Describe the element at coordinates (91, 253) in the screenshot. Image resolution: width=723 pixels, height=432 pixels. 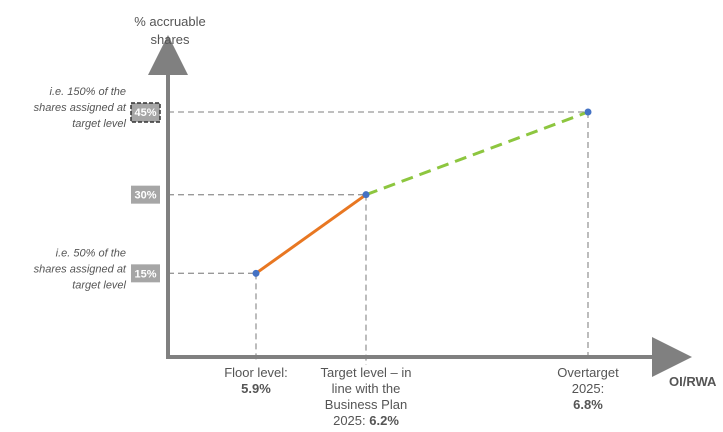
I see `y-note-line: i.e. 50% of the` at that location.